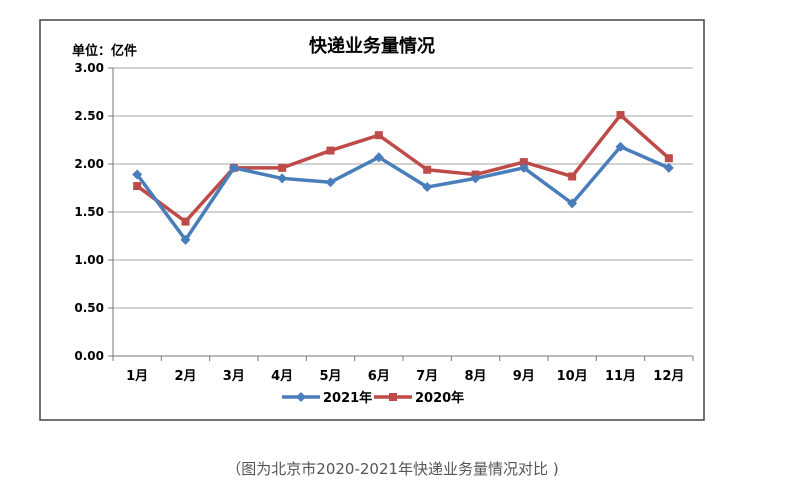 This screenshot has width=785, height=501. Describe the element at coordinates (524, 376) in the screenshot. I see `x-tick-label: 9月` at that location.